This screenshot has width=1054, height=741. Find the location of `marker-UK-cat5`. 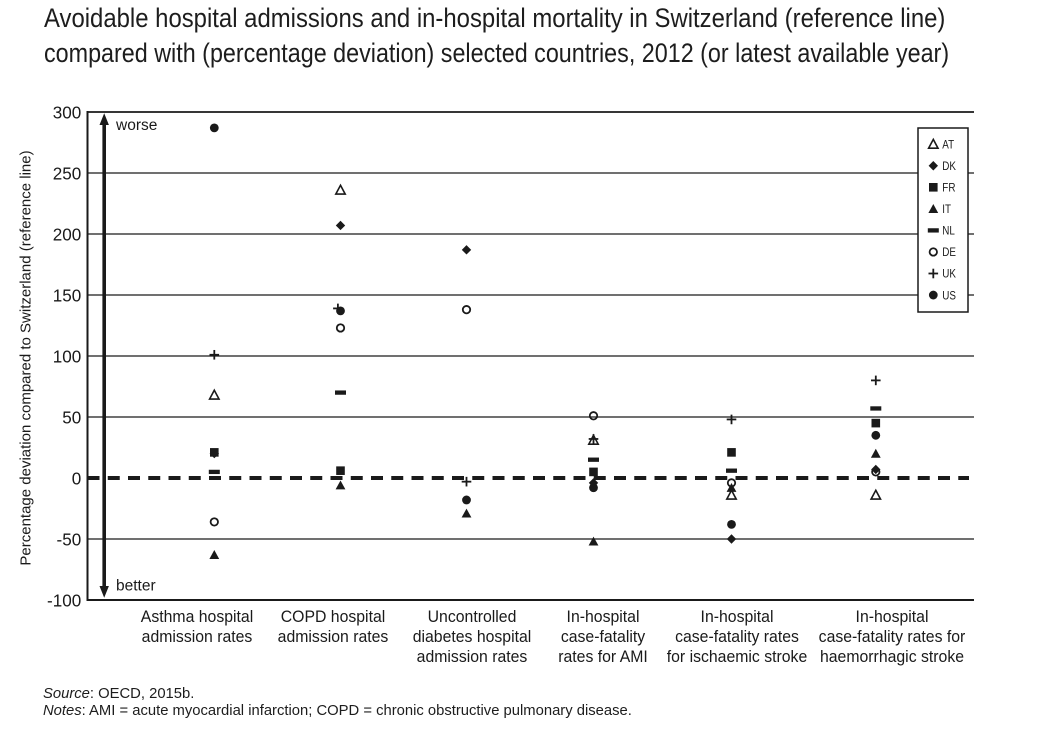

marker-UK-cat5 is located at coordinates (731, 419).